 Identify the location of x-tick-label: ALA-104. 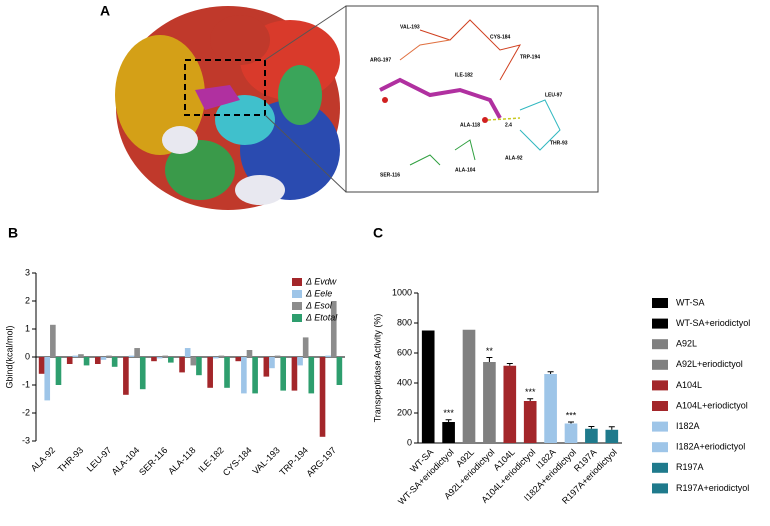
(126, 461).